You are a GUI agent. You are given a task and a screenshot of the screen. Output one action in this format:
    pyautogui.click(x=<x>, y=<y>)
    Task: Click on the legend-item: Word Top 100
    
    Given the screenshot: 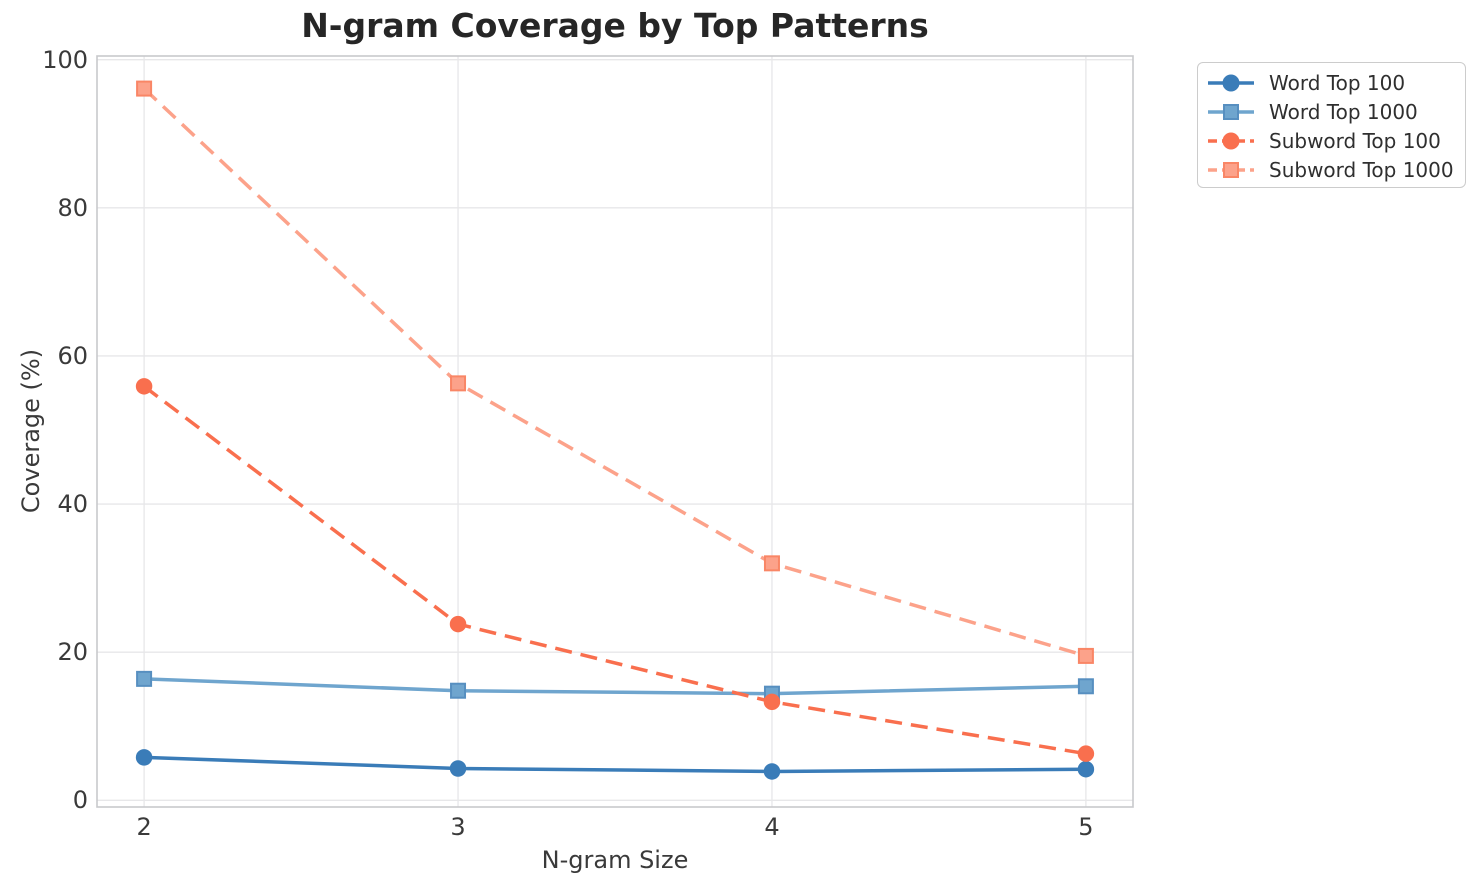 What is the action you would take?
    pyautogui.click(x=1330, y=82)
    